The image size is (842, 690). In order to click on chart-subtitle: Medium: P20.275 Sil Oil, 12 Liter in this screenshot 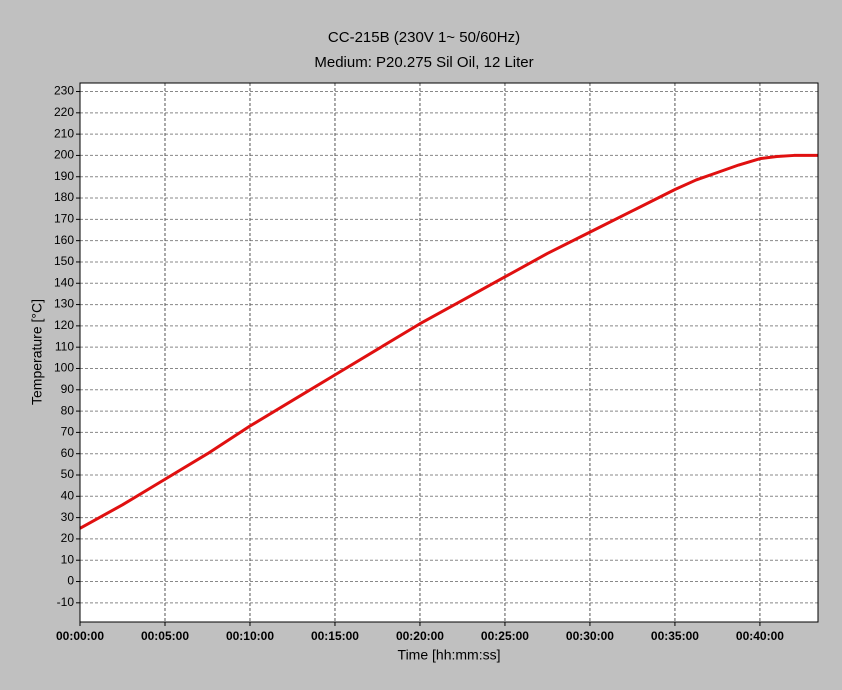, I will do `click(423, 62)`.